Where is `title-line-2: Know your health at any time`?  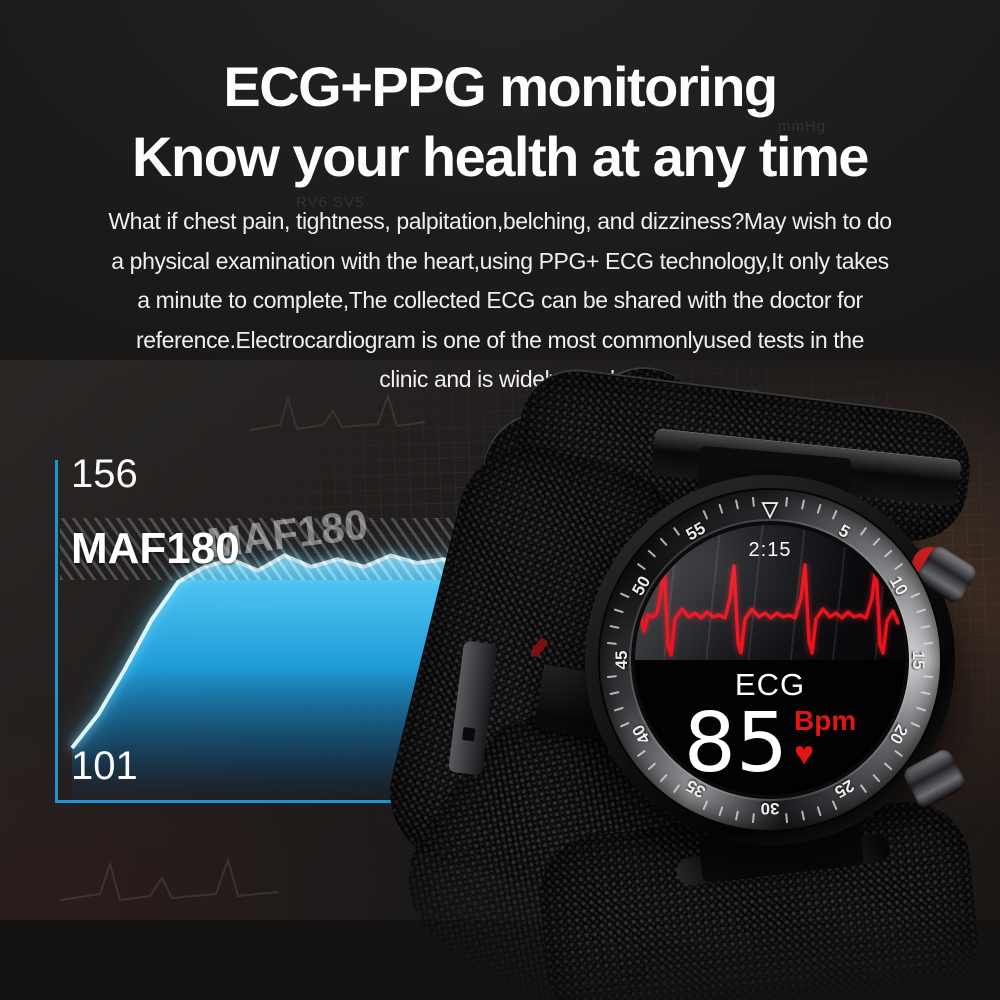
title-line-2: Know your health at any time is located at coordinates (500, 156).